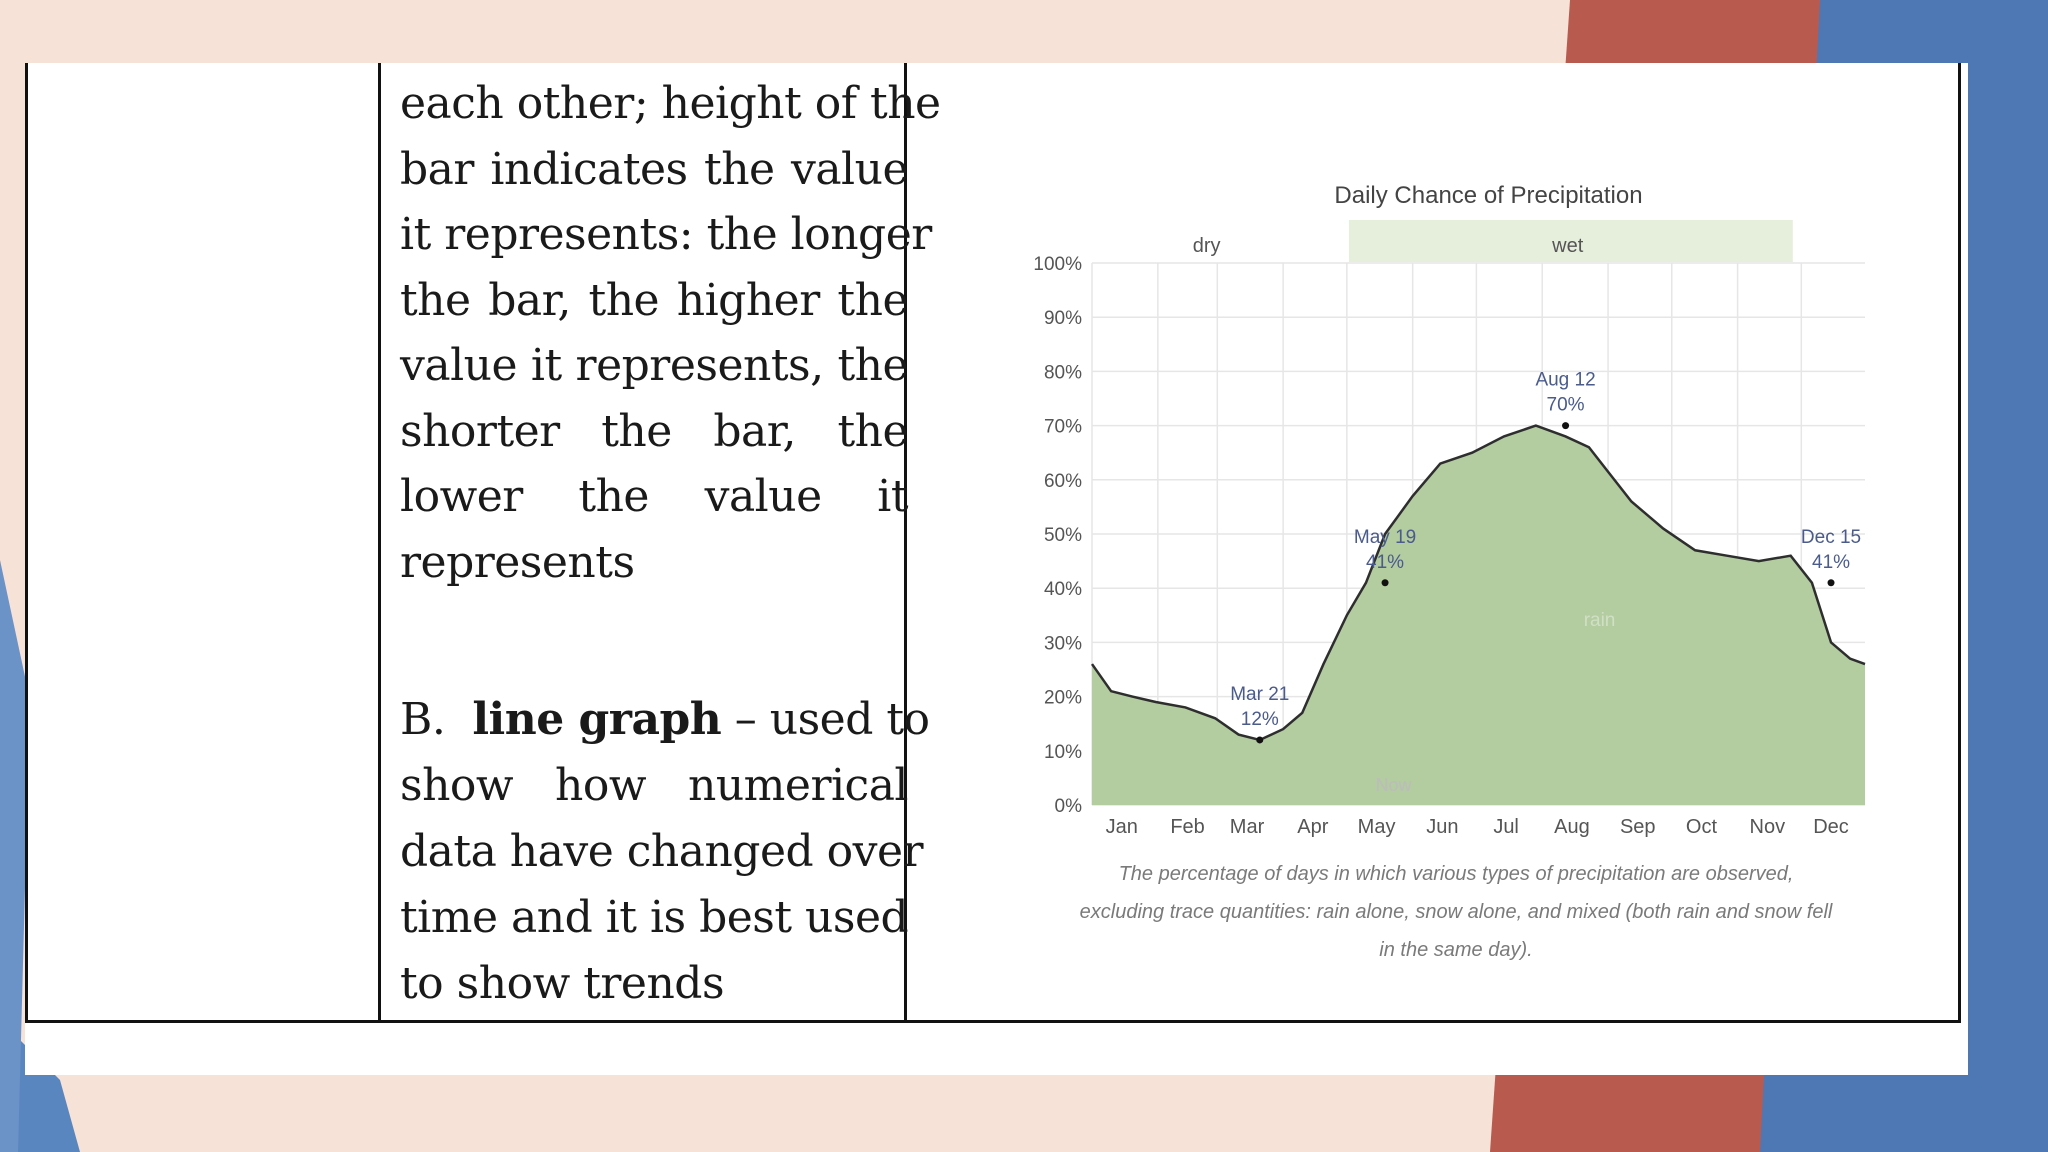 The width and height of the screenshot is (2048, 1152). What do you see at coordinates (662, 851) in the screenshot?
I see `text-line: data have changed over` at bounding box center [662, 851].